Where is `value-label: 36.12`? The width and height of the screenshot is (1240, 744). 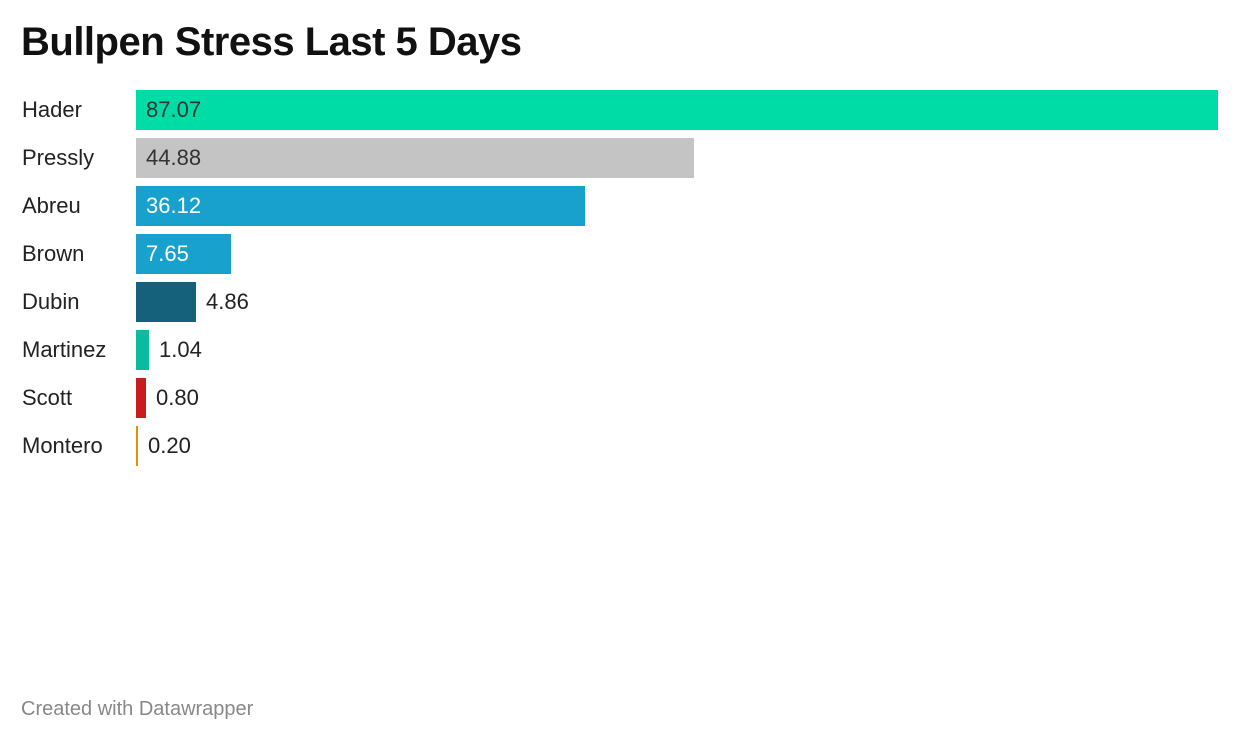 value-label: 36.12 is located at coordinates (174, 205).